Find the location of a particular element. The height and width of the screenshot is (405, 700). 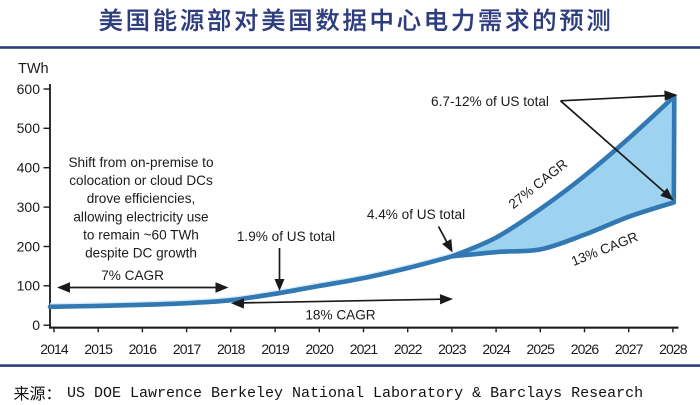

svg-text: to remain ~60 TWh is located at coordinates (141, 234).